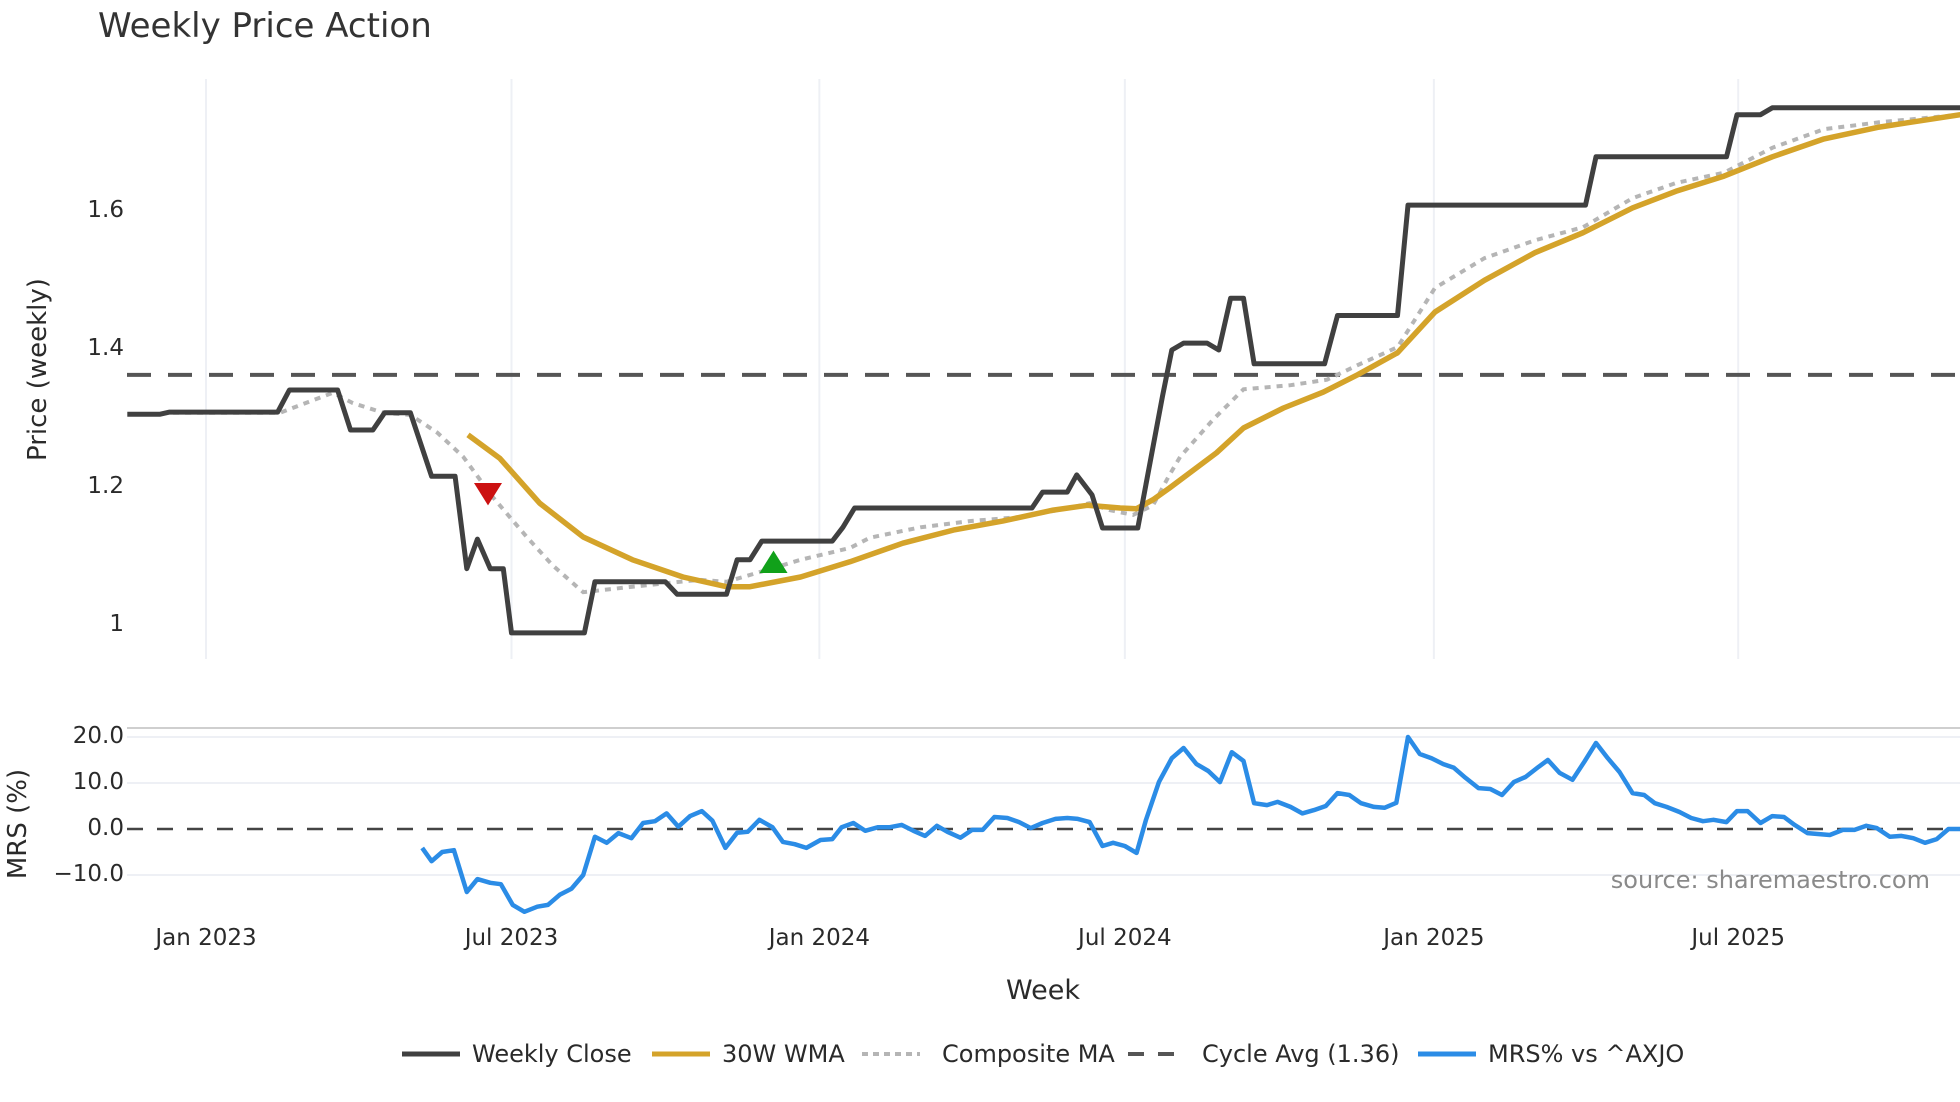 The image size is (1960, 1102). I want to click on x-axis-title: Week, so click(1043, 990).